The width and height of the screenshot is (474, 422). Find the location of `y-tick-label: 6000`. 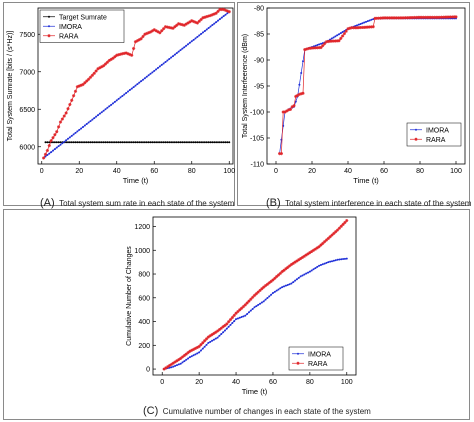

y-tick-label: 6000 is located at coordinates (27, 147).